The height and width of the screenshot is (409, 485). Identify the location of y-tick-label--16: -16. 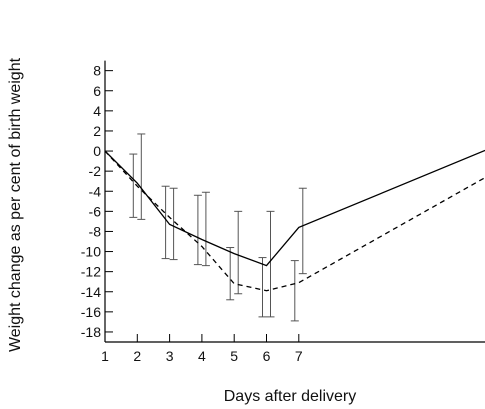
(91, 312).